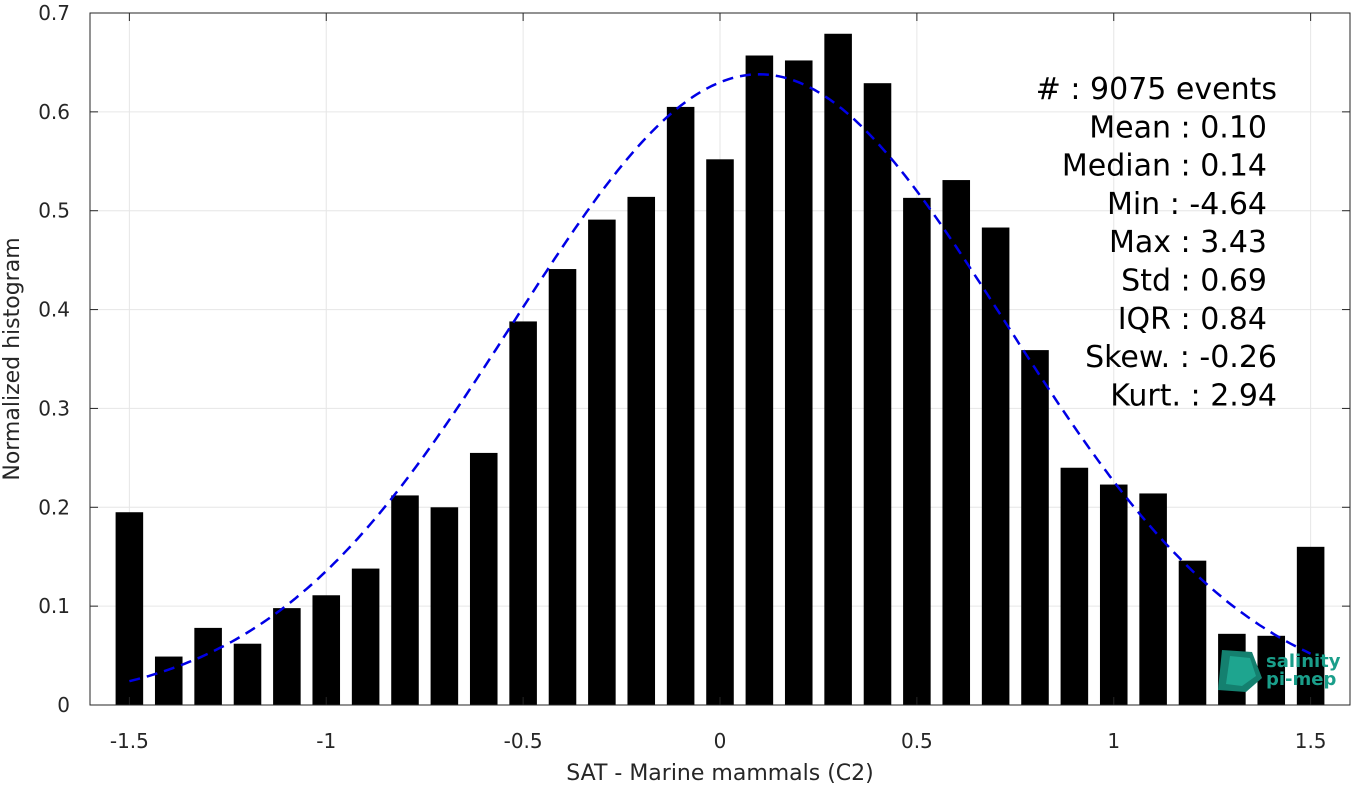 The image size is (1367, 785). What do you see at coordinates (1188, 242) in the screenshot?
I see `stats-line-4: Max : 3.43` at bounding box center [1188, 242].